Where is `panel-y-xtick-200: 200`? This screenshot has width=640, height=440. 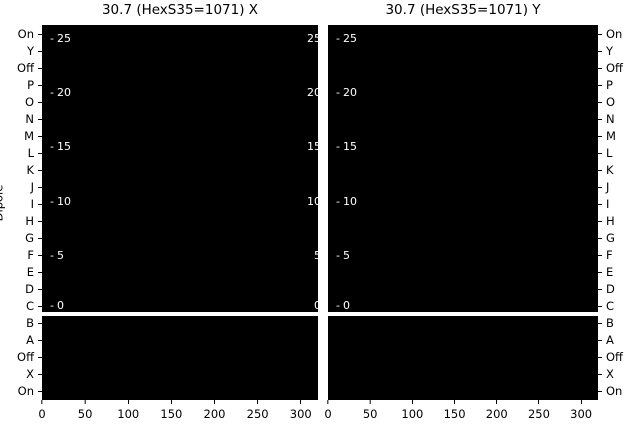 panel-y-xtick-200: 200 is located at coordinates (497, 410).